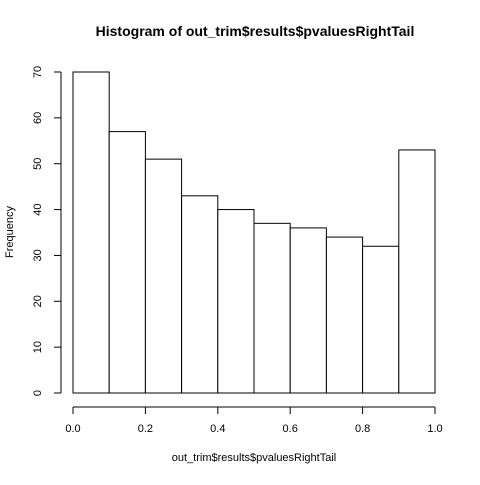 This screenshot has width=480, height=485. What do you see at coordinates (38, 347) in the screenshot?
I see `y-tick-label: 10` at bounding box center [38, 347].